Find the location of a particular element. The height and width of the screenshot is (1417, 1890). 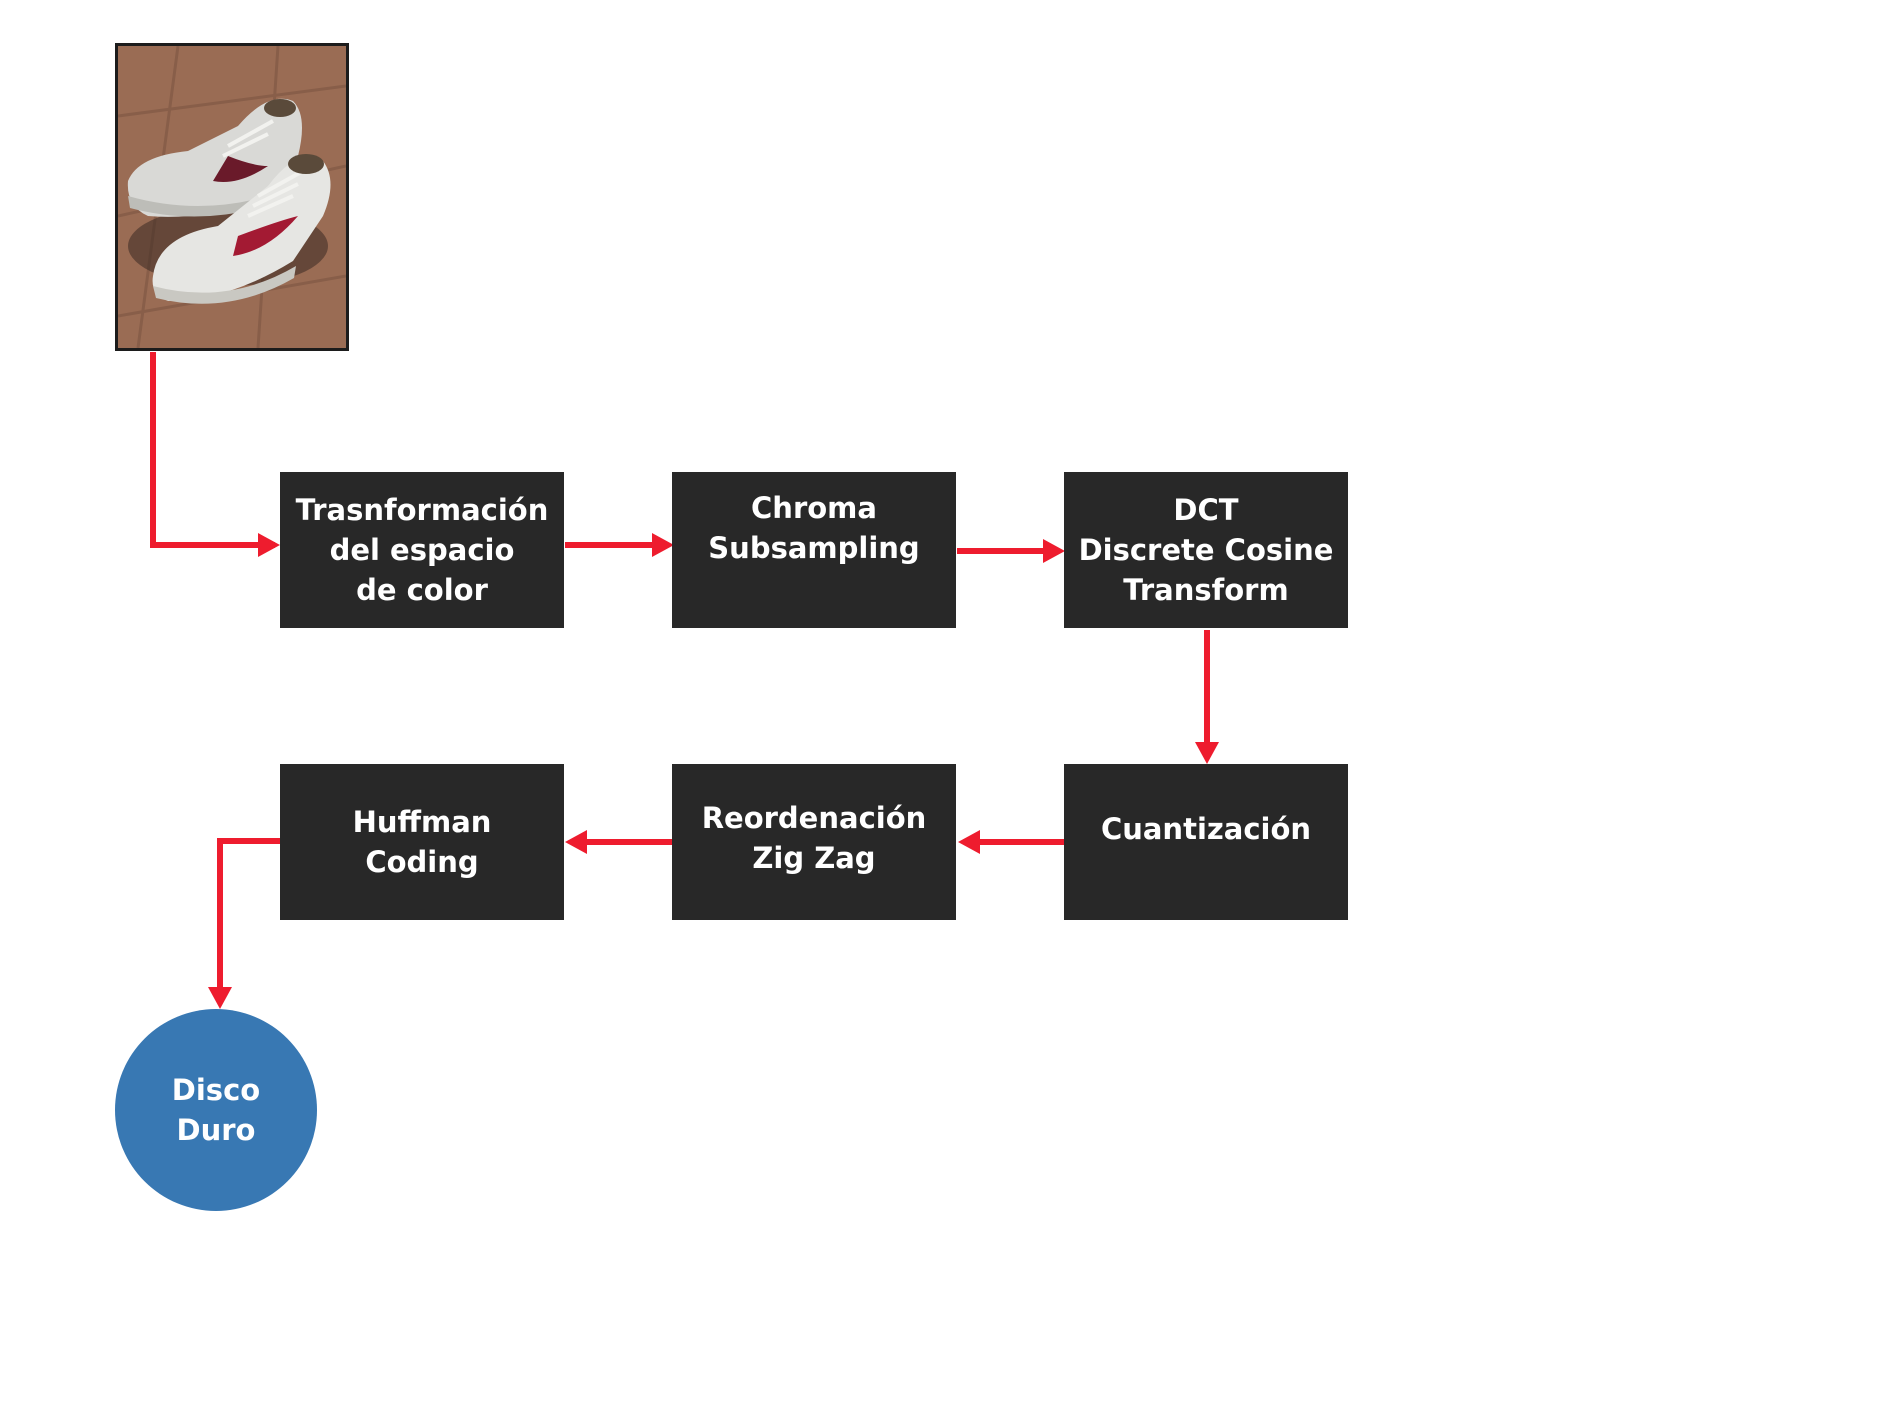

step-label: Chroma Subsampling is located at coordinates (814, 528).